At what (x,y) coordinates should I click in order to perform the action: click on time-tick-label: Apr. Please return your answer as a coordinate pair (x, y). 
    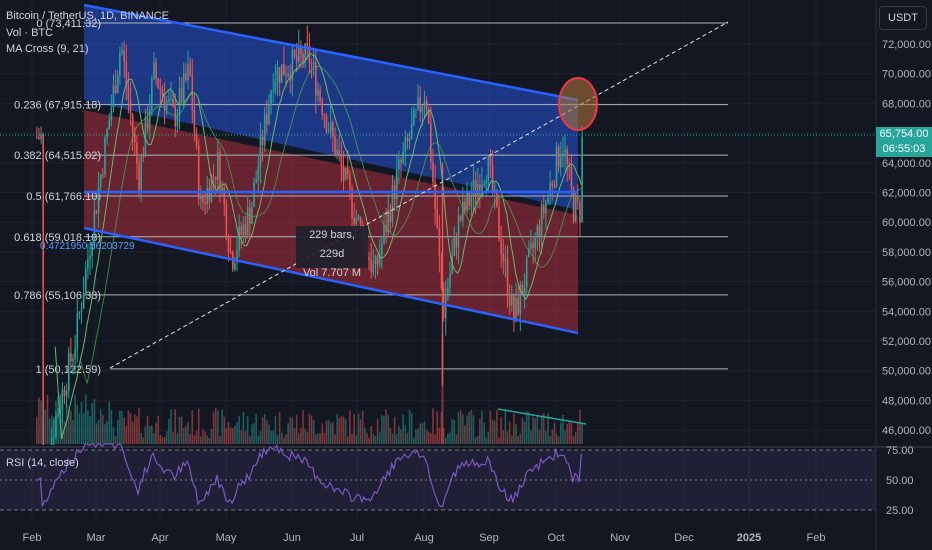
    Looking at the image, I should click on (159, 538).